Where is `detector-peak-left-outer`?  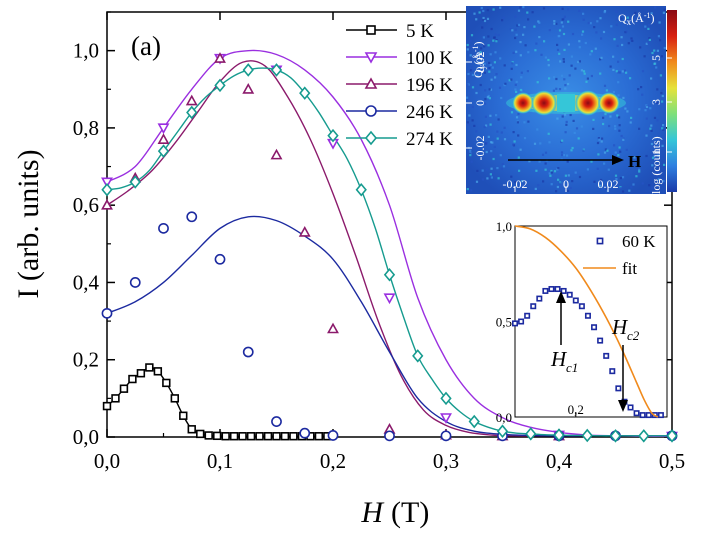 detector-peak-left-outer is located at coordinates (523, 103).